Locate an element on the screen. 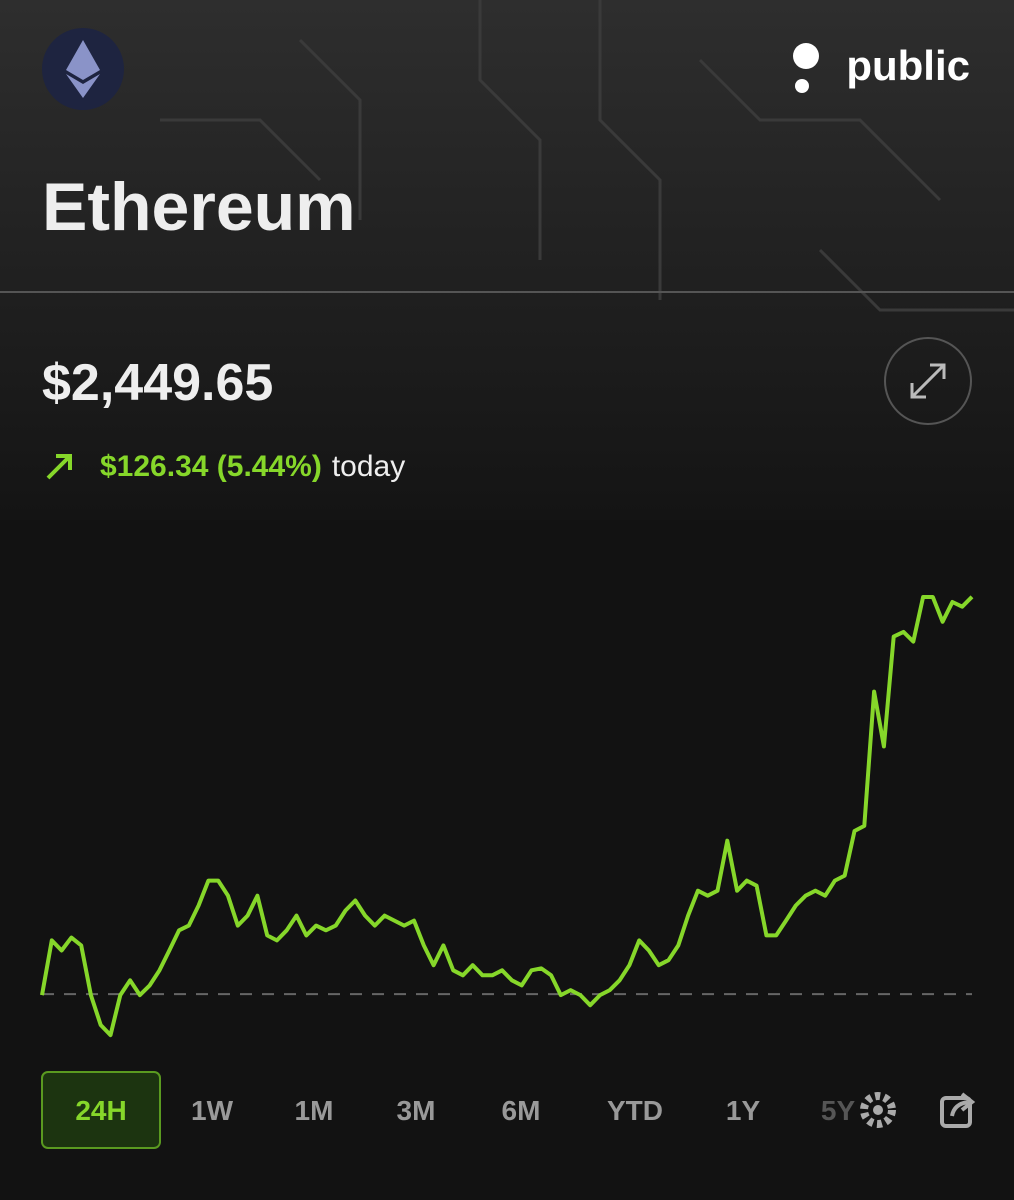 This screenshot has width=1014, height=1200. expand-icon is located at coordinates (928, 381).